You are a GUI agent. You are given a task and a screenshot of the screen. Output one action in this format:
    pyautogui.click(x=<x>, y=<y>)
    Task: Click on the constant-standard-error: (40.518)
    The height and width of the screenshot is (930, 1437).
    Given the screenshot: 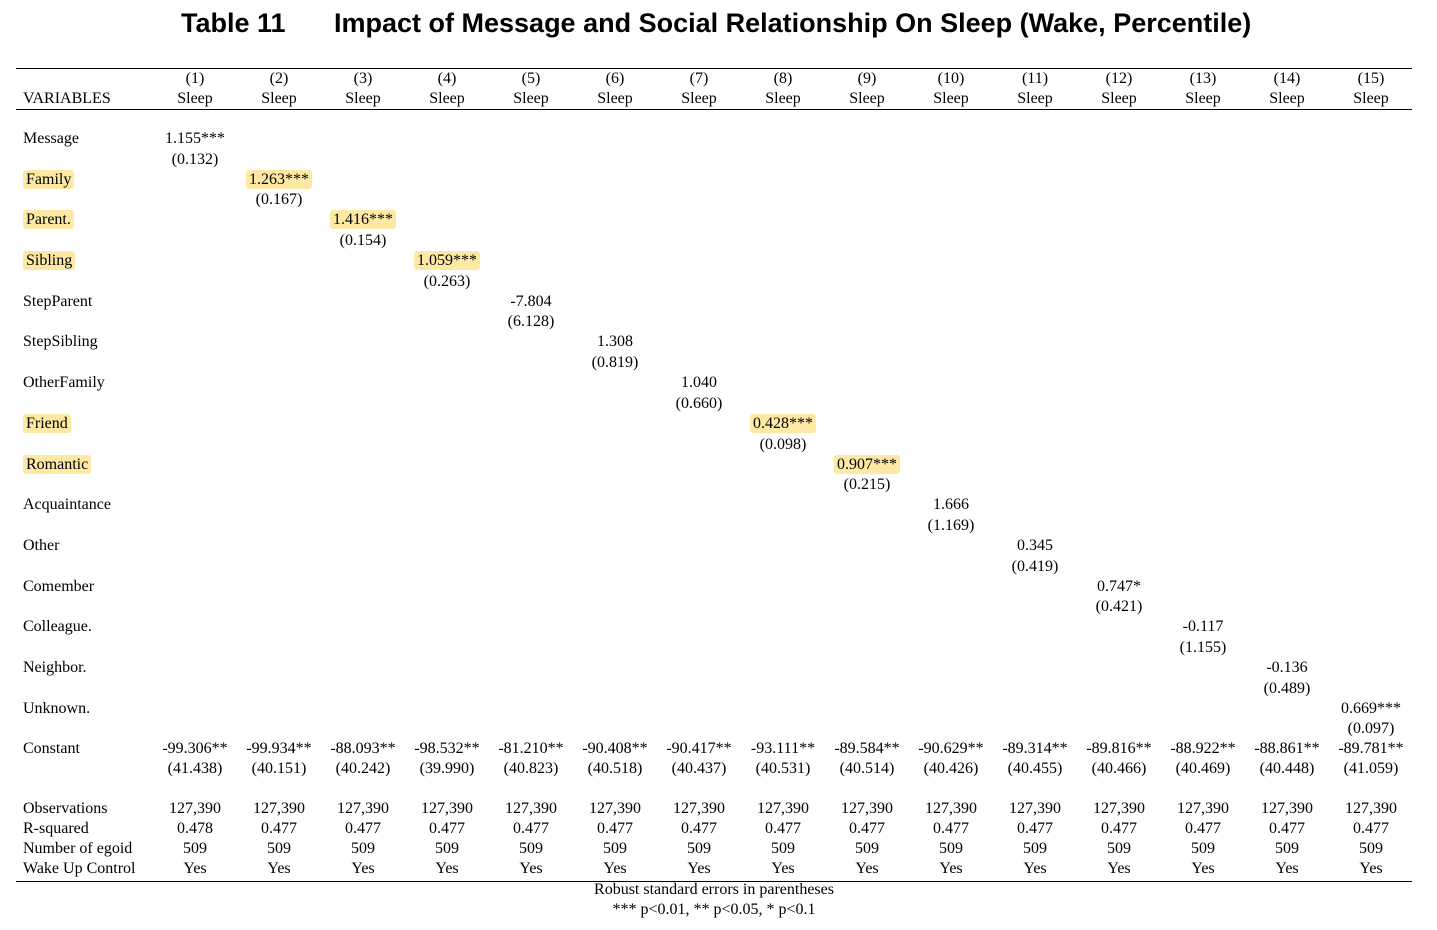 What is the action you would take?
    pyautogui.click(x=615, y=769)
    